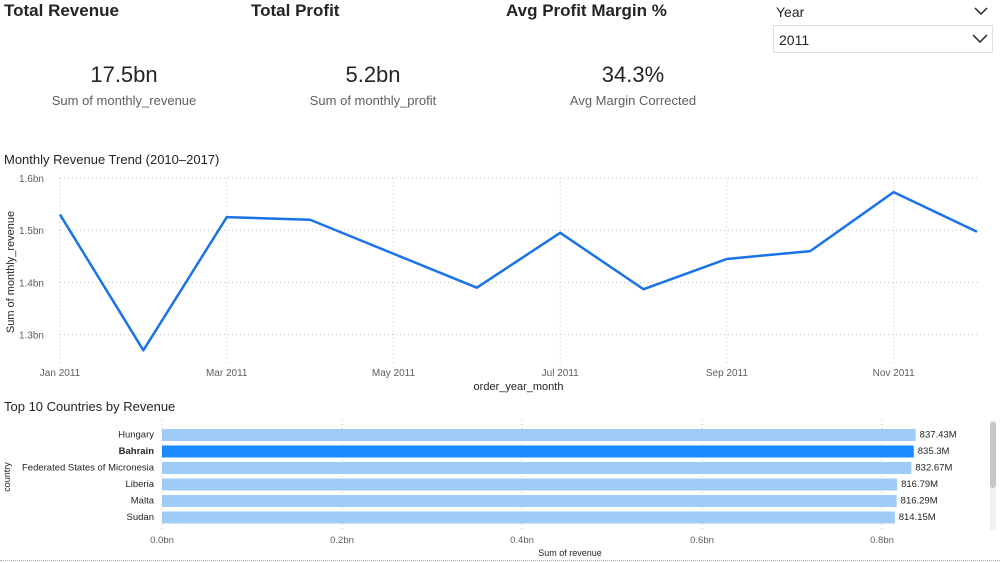  I want to click on x-tick-label: 0.0bn, so click(162, 540).